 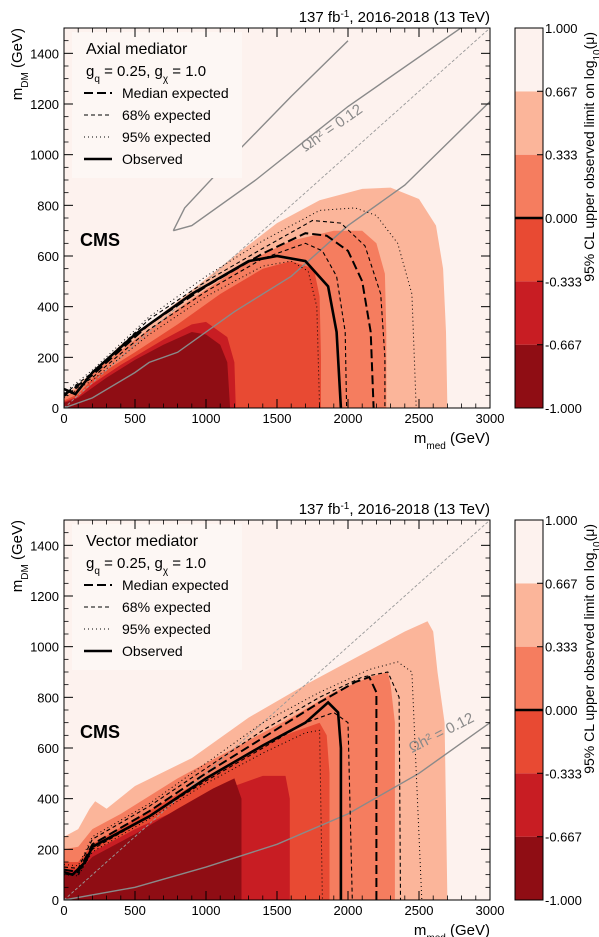 What do you see at coordinates (44, 545) in the screenshot?
I see `y-tick-label: 1400` at bounding box center [44, 545].